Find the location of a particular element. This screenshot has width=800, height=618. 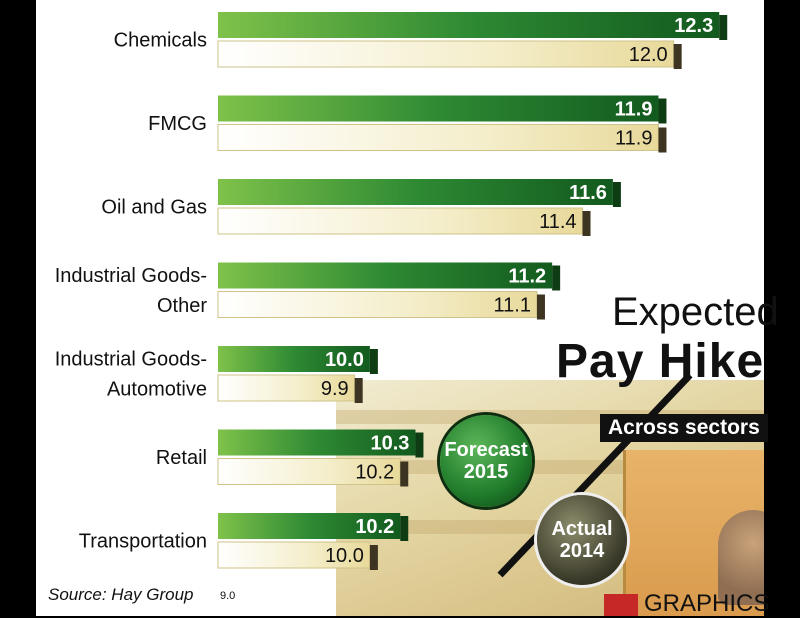

legend-forecast-line1: Forecast is located at coordinates (486, 450).